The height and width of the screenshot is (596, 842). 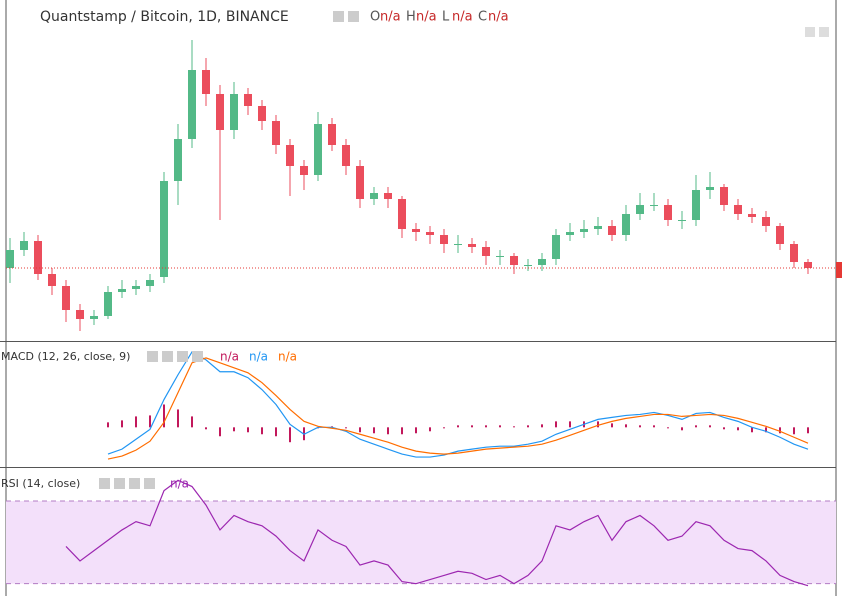 What do you see at coordinates (229, 357) in the screenshot?
I see `histogram-value: n/a` at bounding box center [229, 357].